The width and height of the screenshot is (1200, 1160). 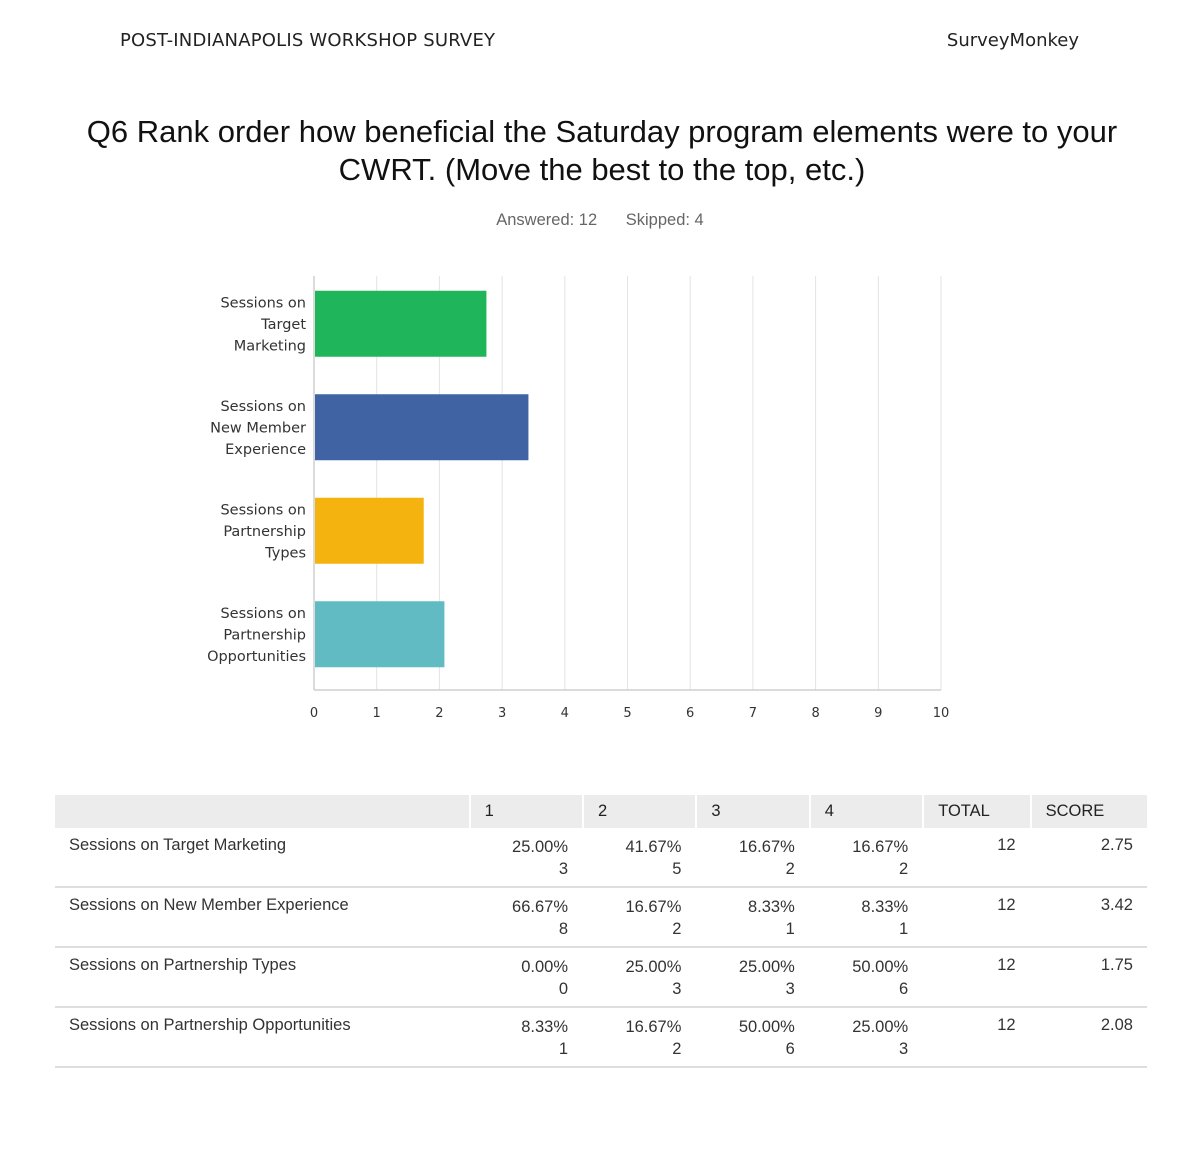 What do you see at coordinates (262, 811) in the screenshot?
I see `header-blank` at bounding box center [262, 811].